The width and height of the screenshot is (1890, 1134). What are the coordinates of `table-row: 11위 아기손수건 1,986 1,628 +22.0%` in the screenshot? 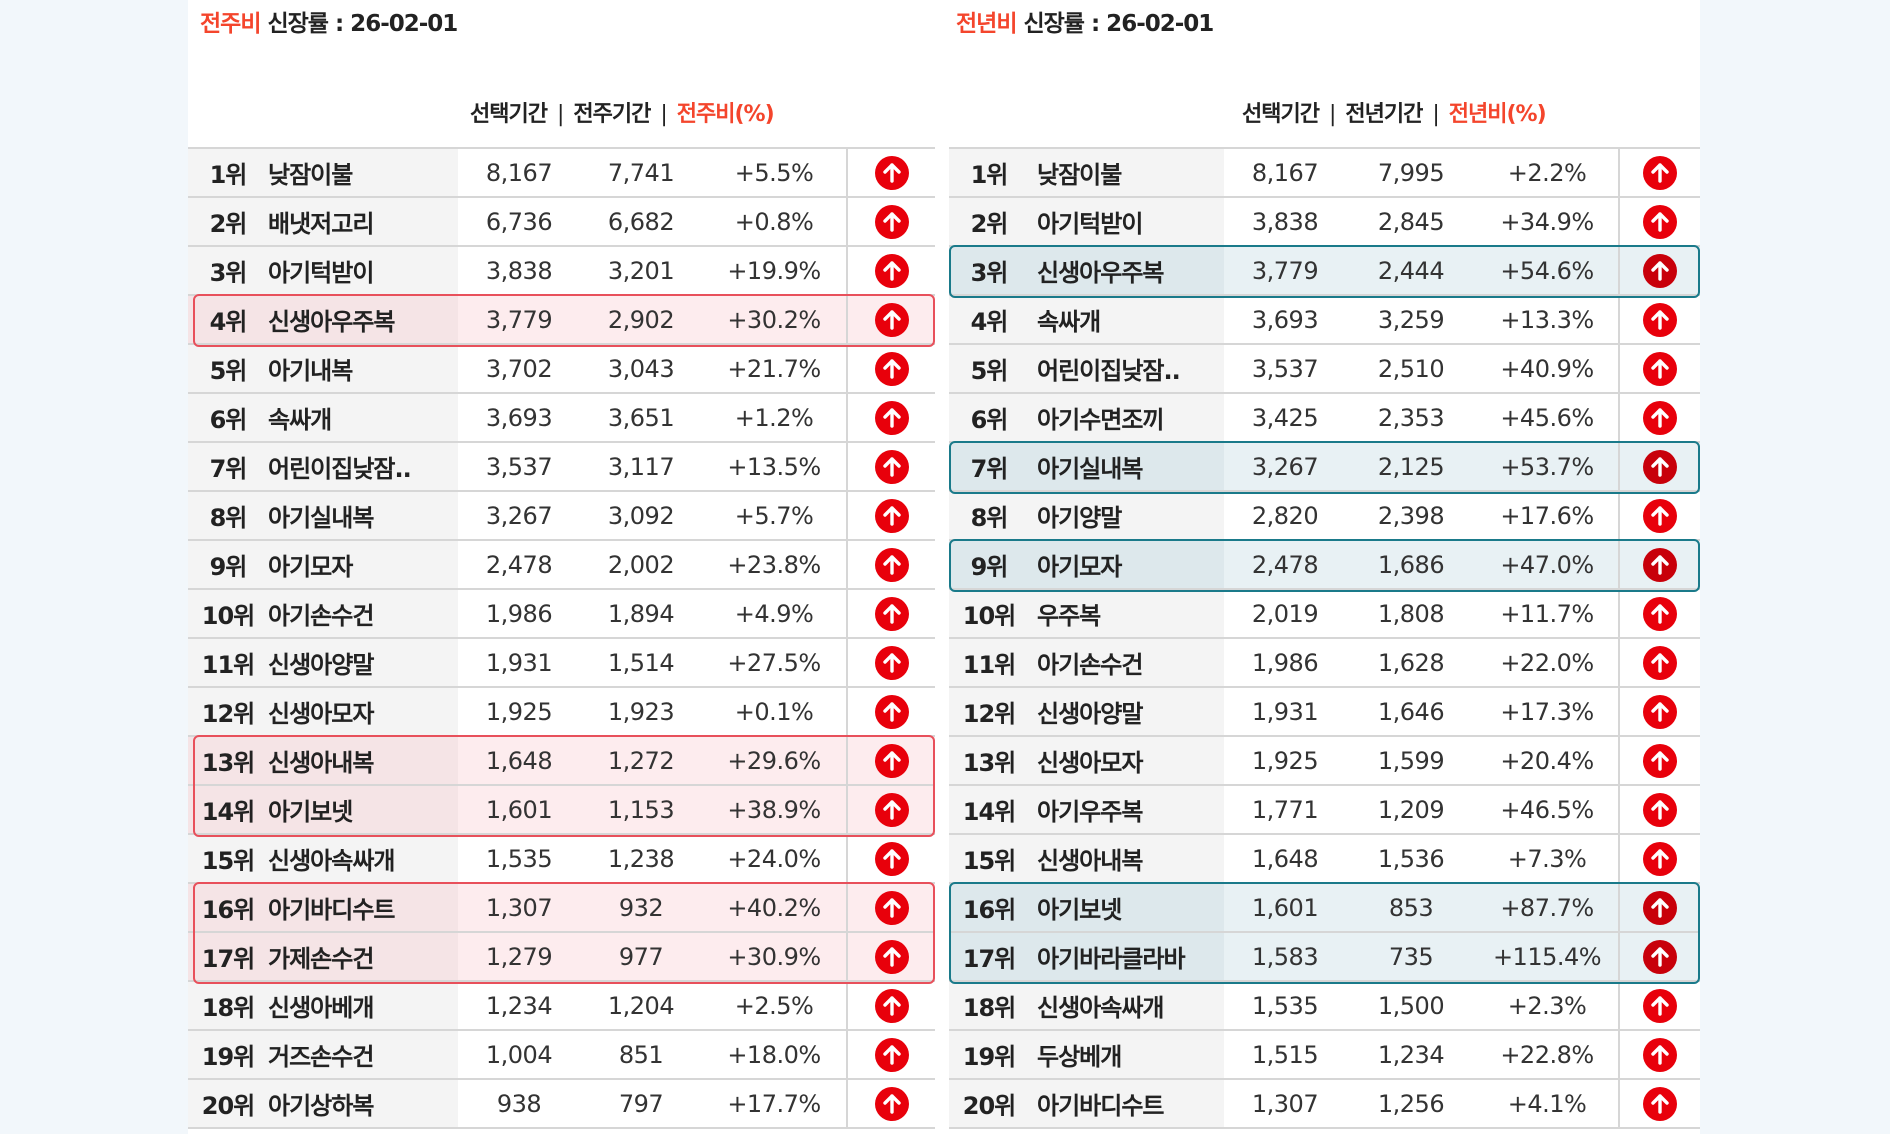 It's located at (1324, 663).